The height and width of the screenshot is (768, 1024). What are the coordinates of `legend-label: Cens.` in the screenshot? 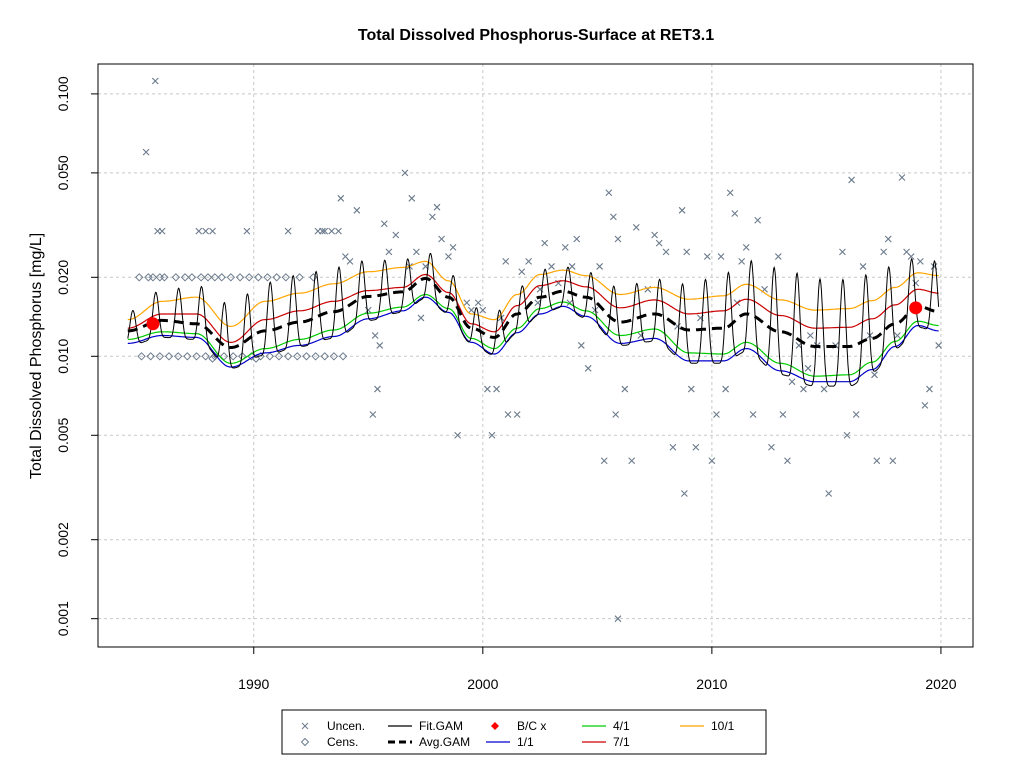 It's located at (342, 742).